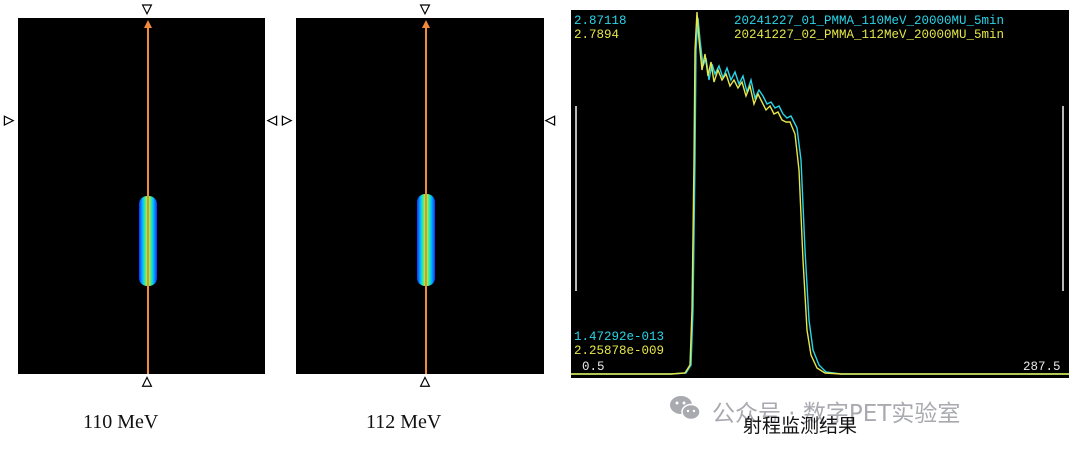 The height and width of the screenshot is (453, 1080). Describe the element at coordinates (121, 422) in the screenshot. I see `caption-110mev: 110 MeV` at that location.